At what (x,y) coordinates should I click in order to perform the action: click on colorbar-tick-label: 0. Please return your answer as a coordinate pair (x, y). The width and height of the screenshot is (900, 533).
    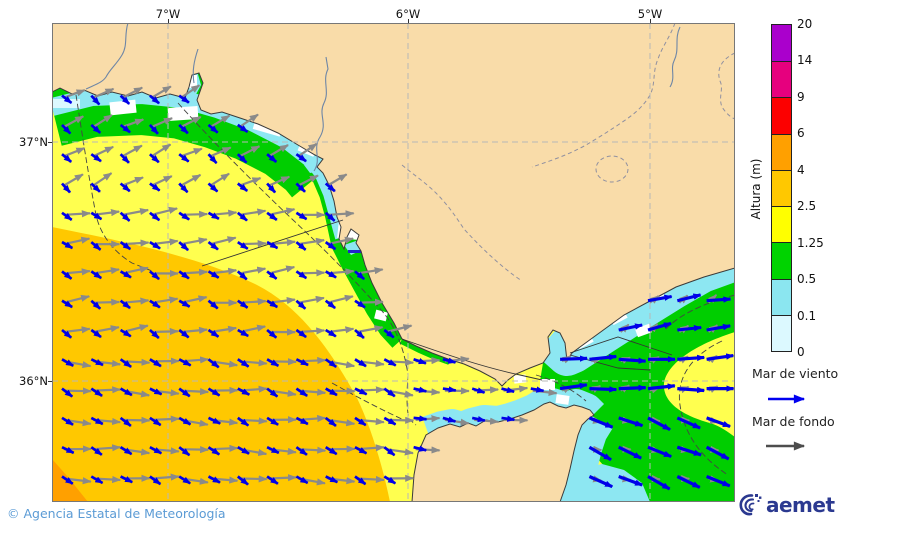
    Looking at the image, I should click on (801, 352).